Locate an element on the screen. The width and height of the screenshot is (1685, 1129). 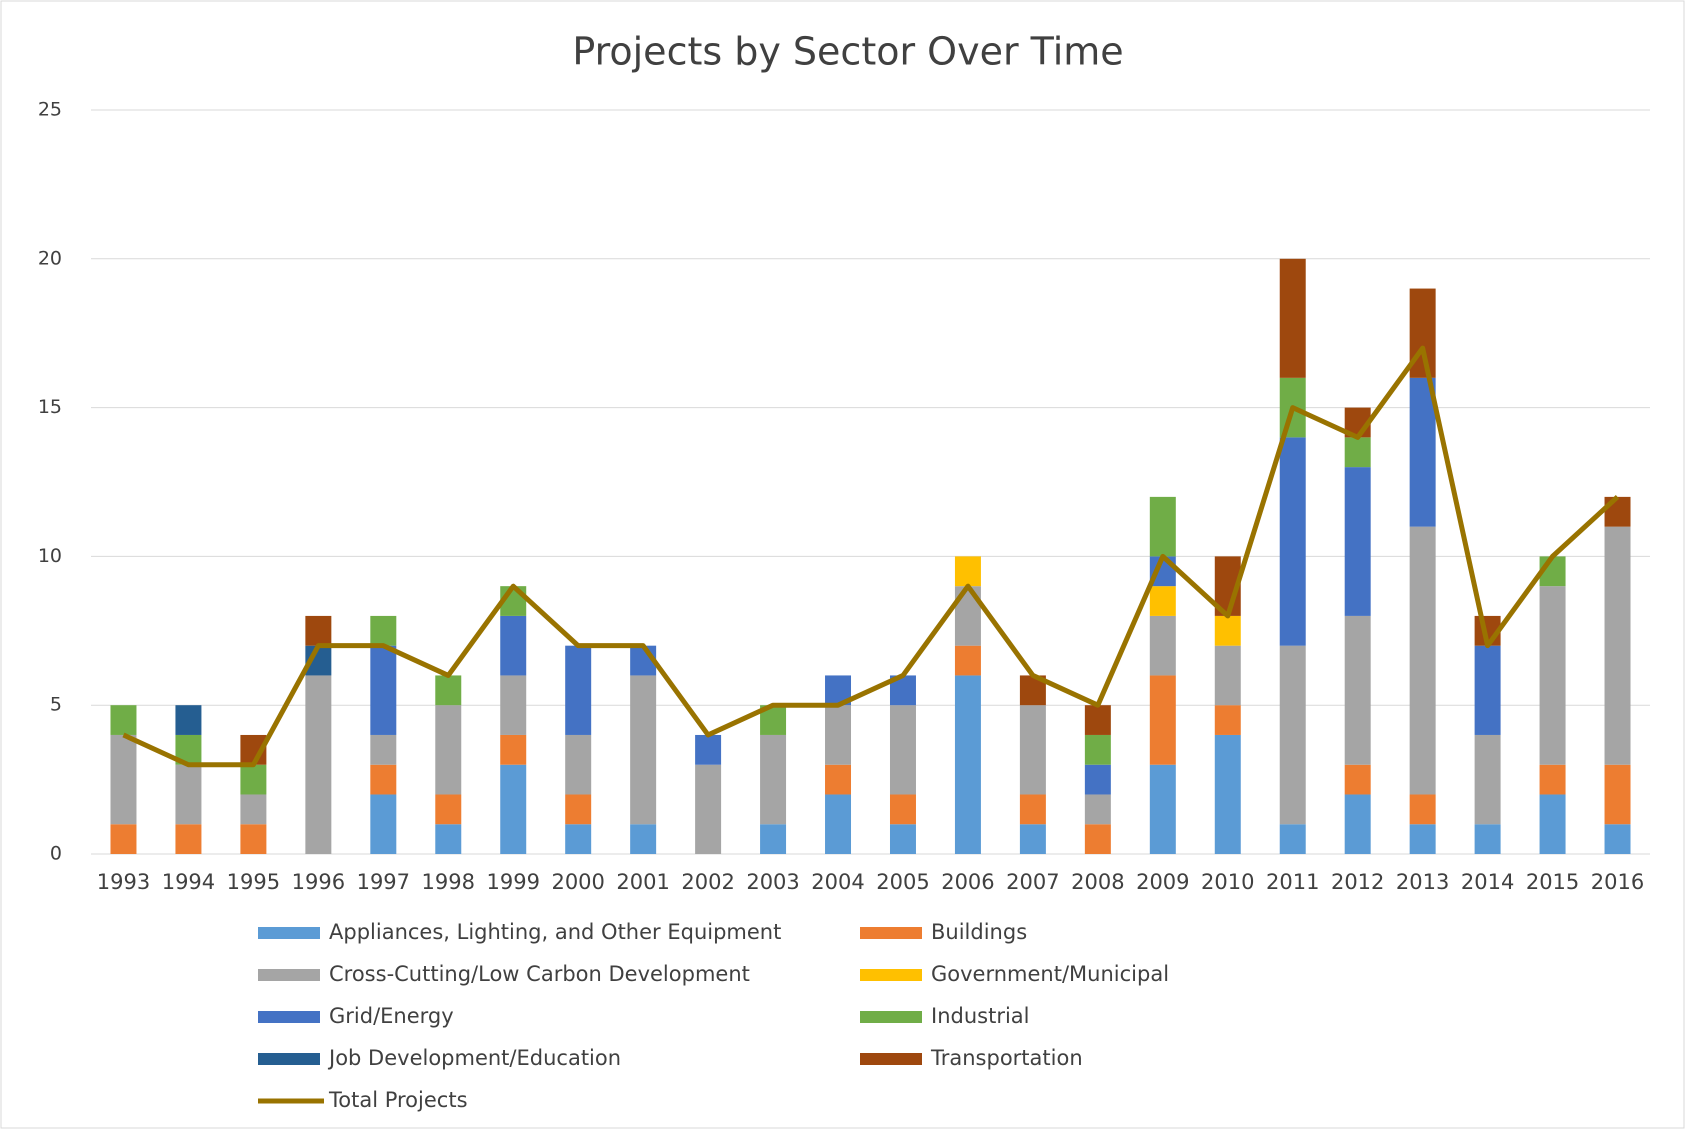
x-tick-label: 2011 is located at coordinates (1292, 882).